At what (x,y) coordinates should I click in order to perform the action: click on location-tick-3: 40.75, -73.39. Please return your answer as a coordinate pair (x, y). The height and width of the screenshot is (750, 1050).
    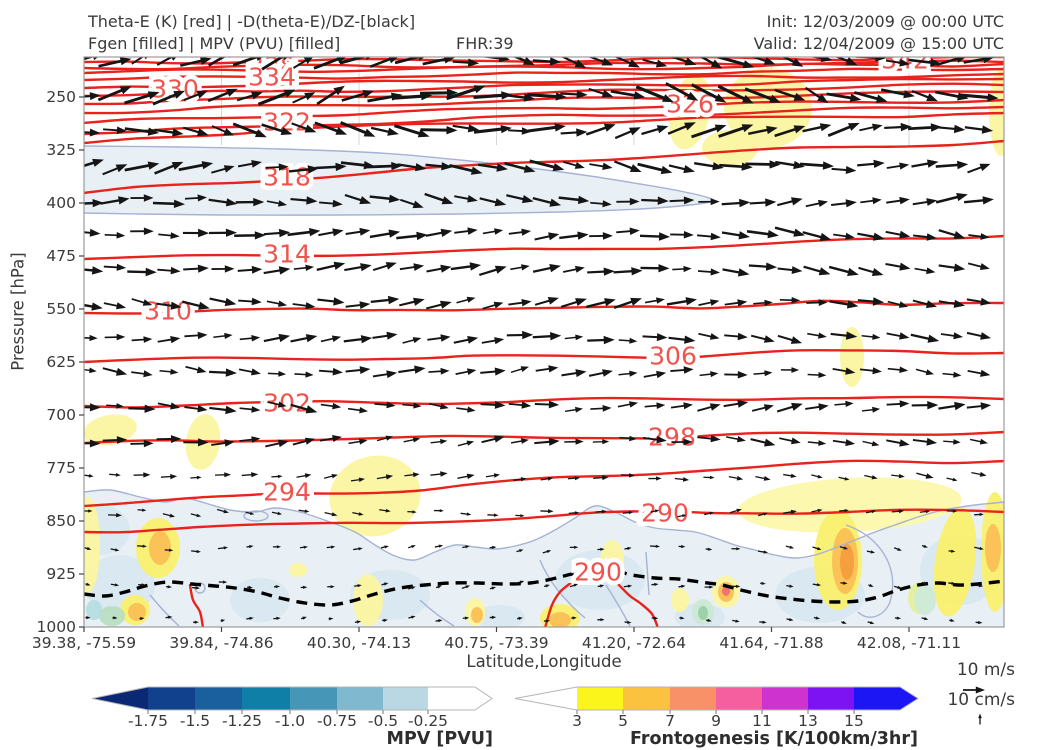
    Looking at the image, I should click on (496, 643).